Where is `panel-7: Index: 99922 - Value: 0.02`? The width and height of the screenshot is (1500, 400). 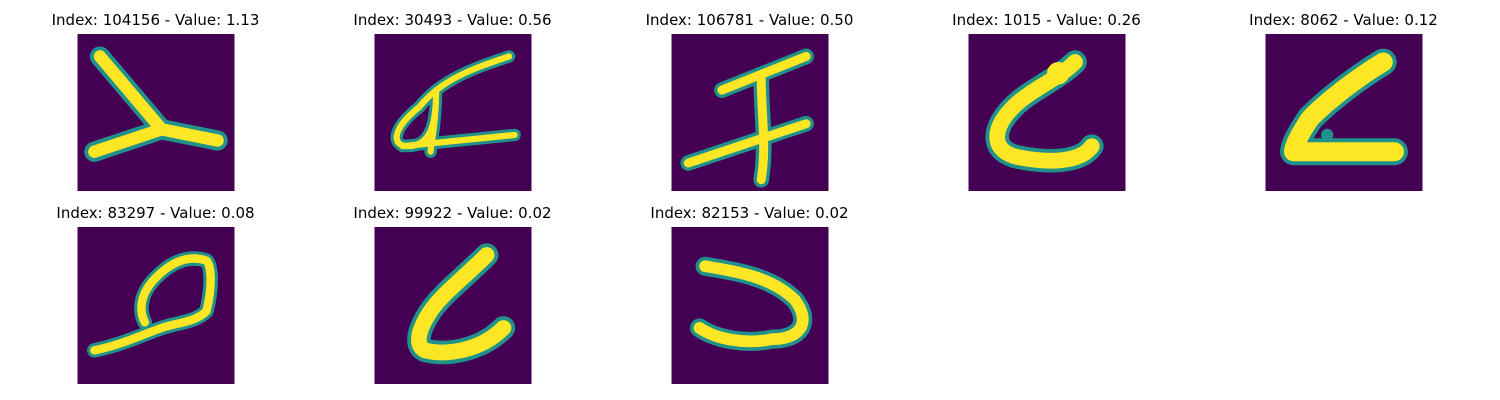
panel-7: Index: 99922 - Value: 0.02 is located at coordinates (452, 293).